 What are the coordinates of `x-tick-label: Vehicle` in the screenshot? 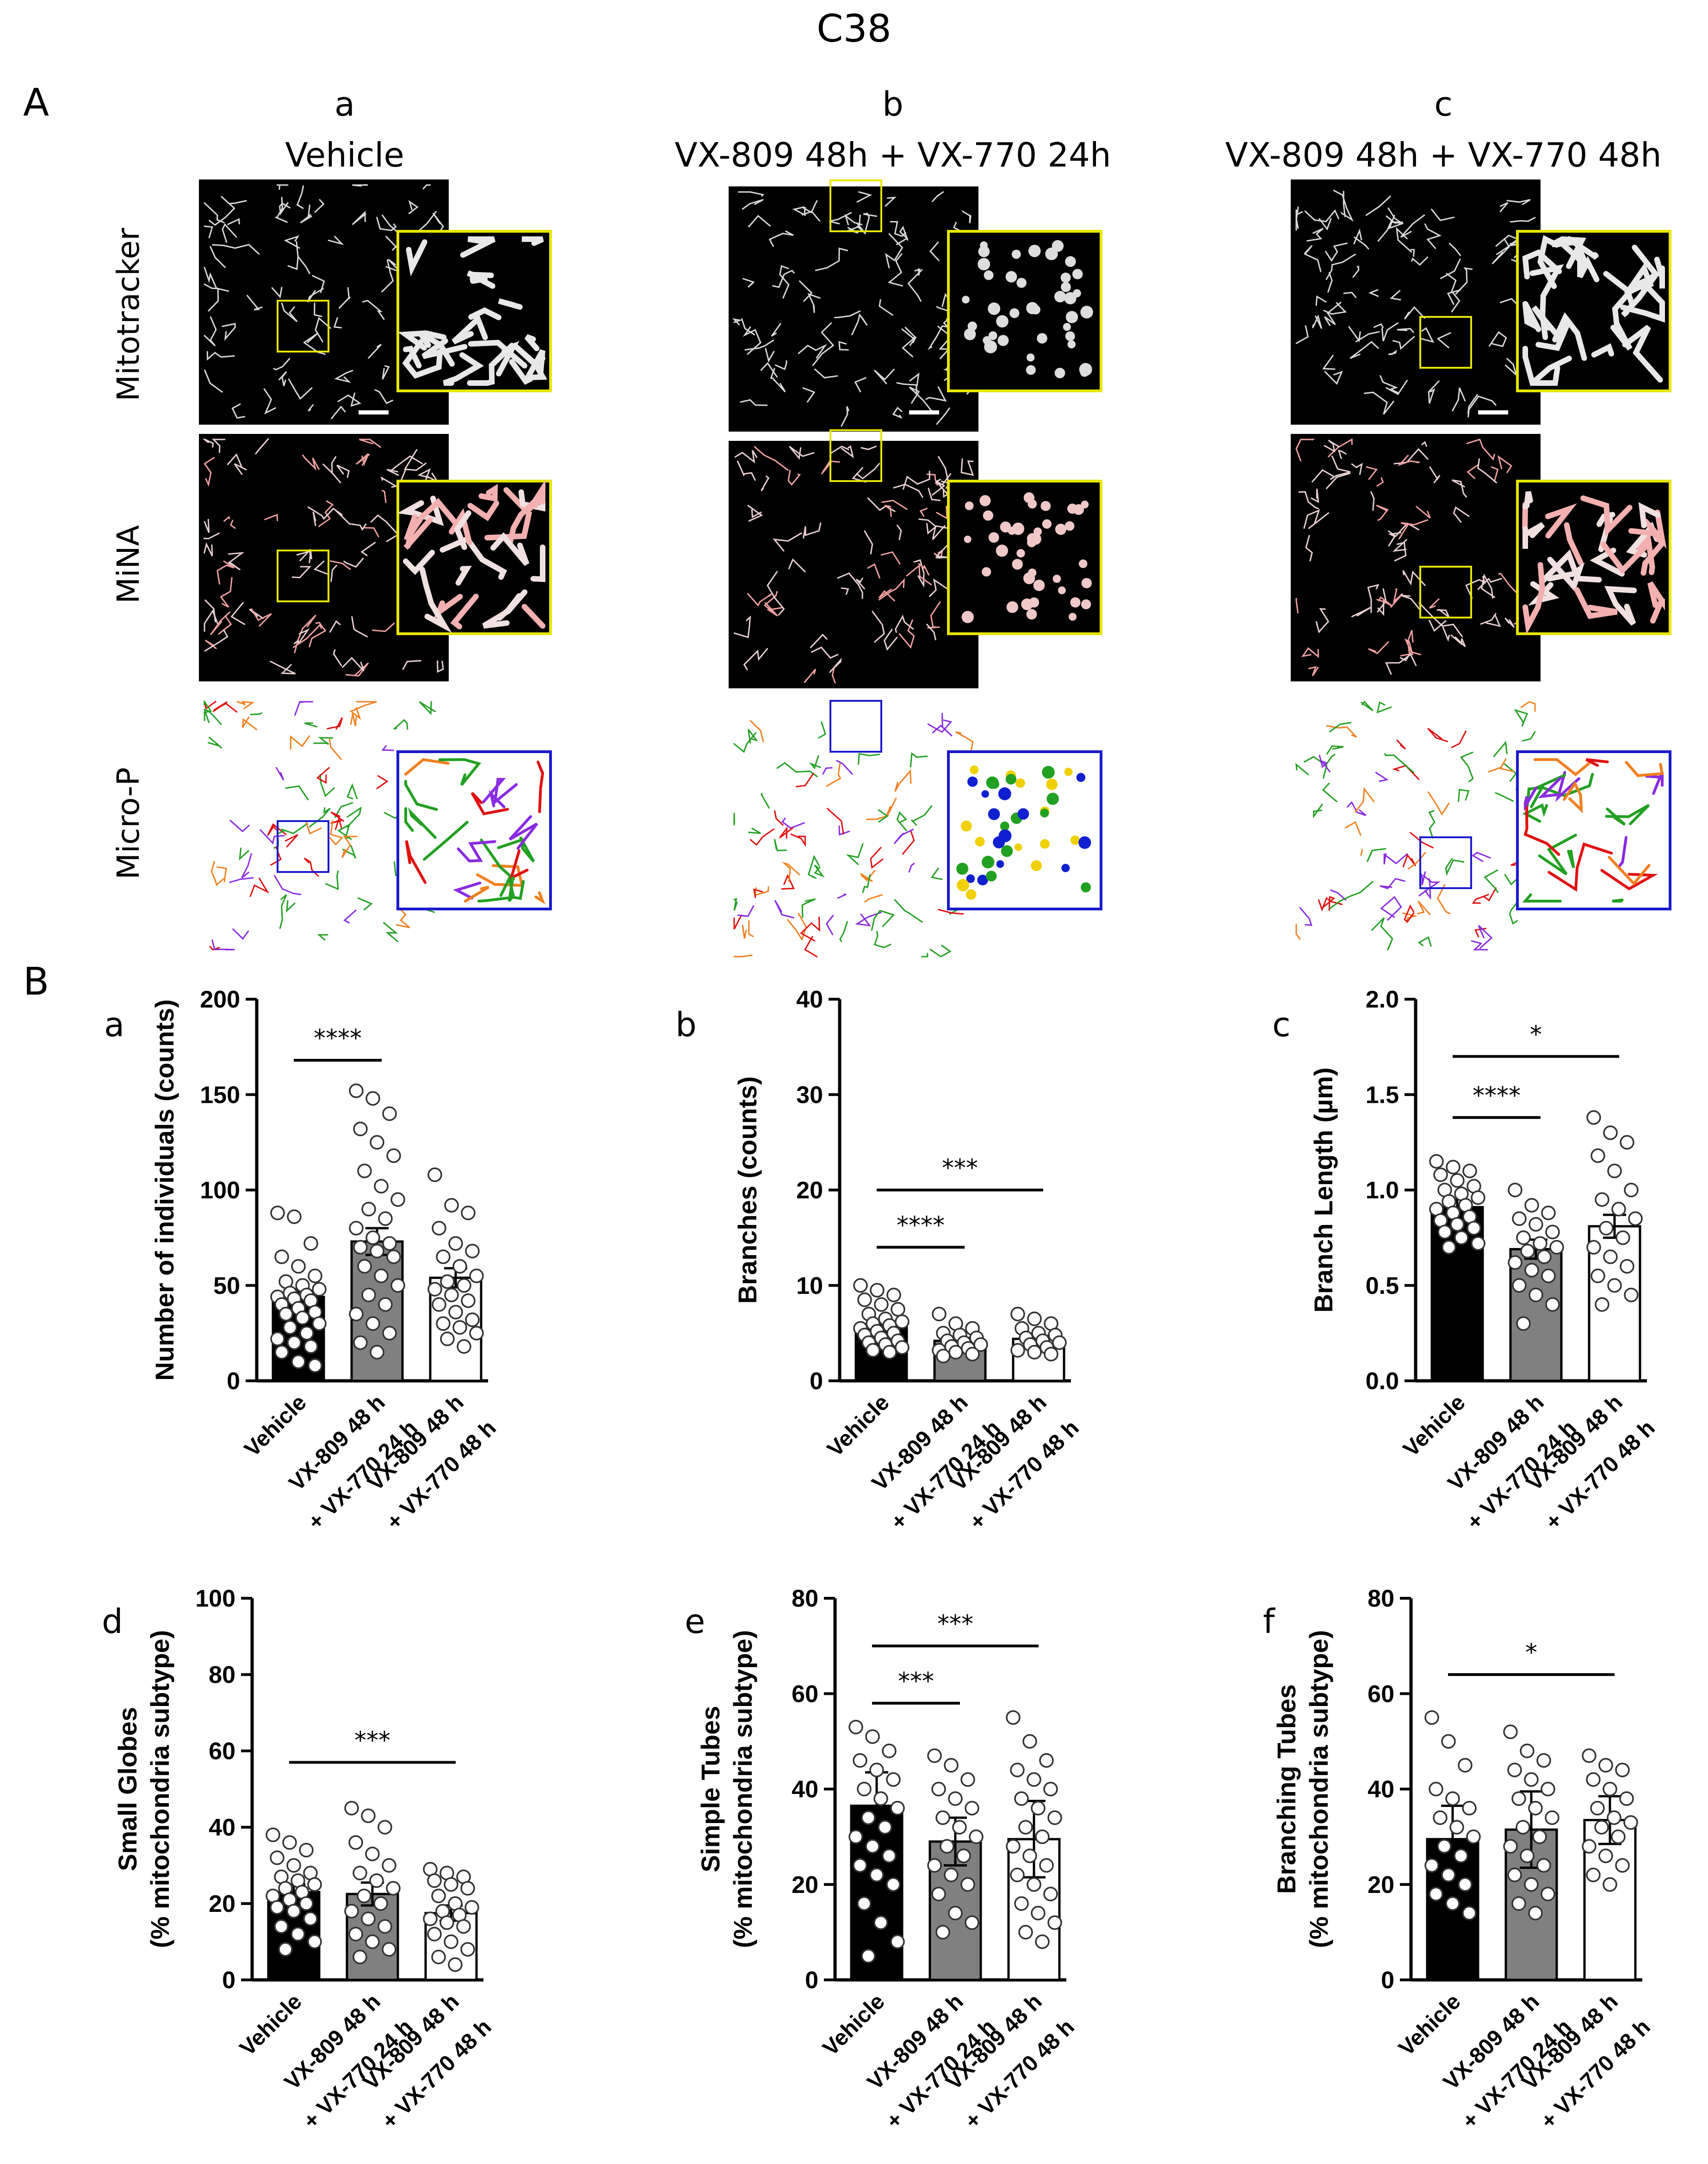 It's located at (858, 1425).